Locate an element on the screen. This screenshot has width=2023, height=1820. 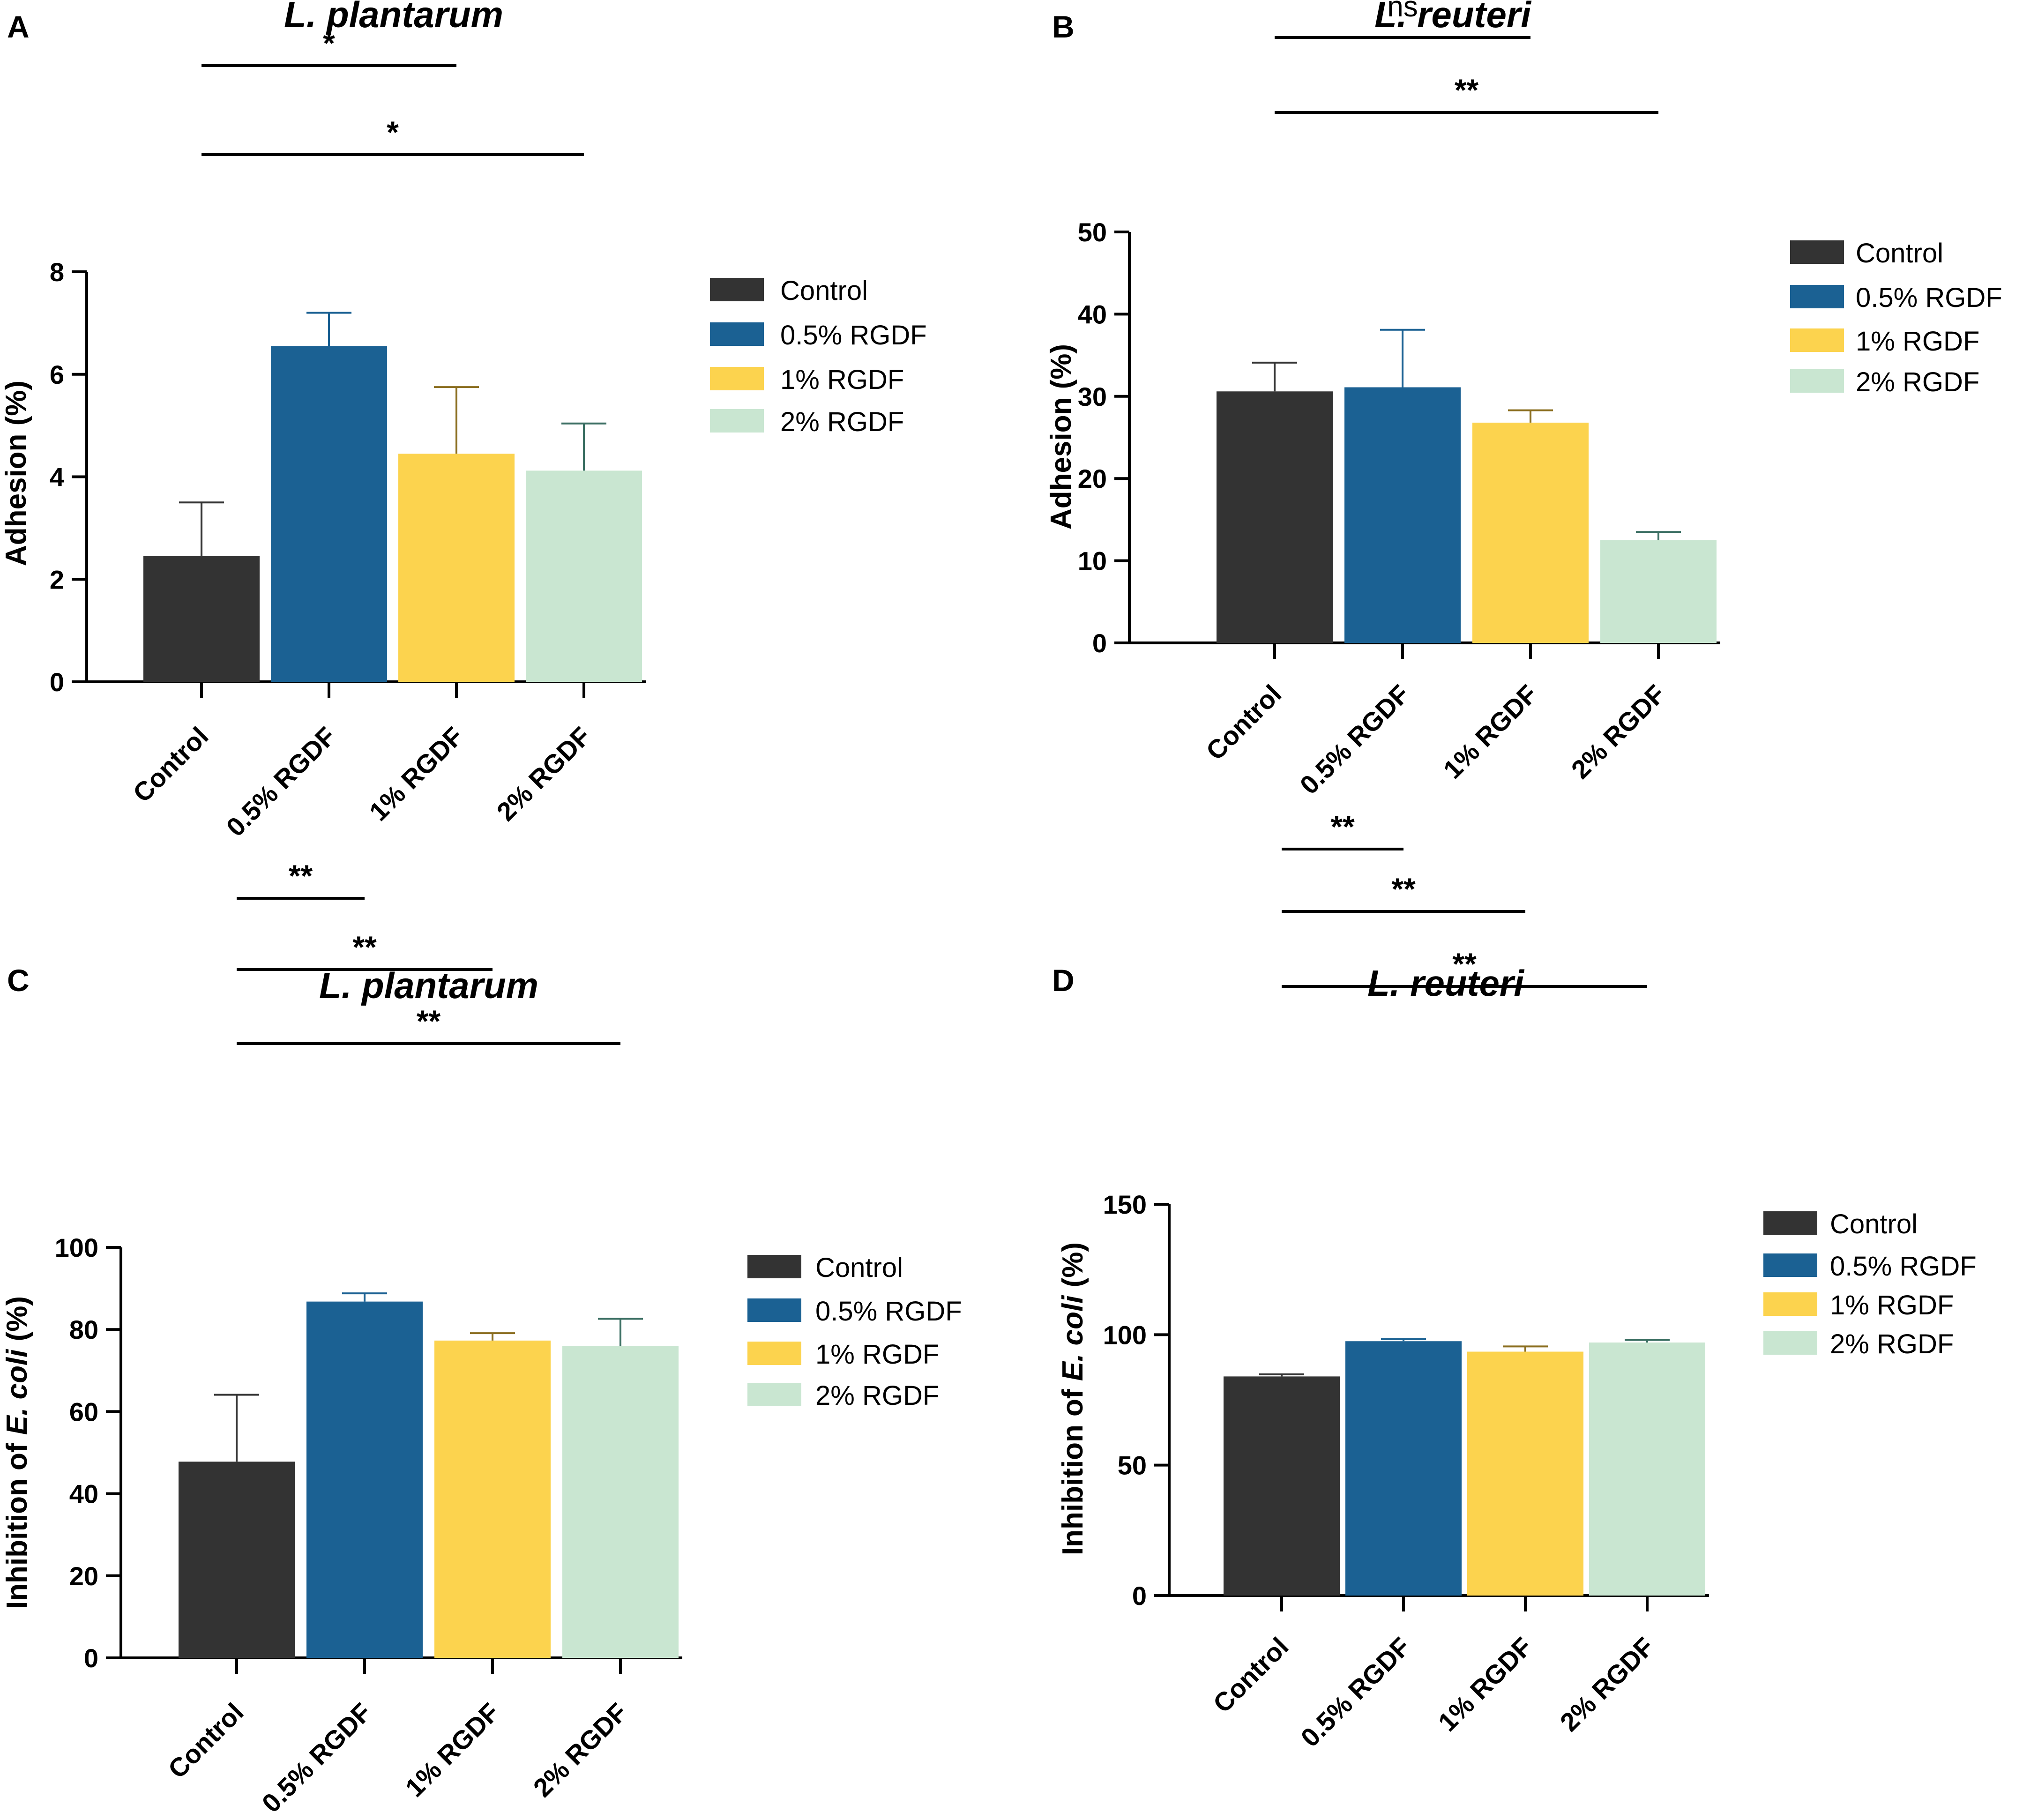
significance-label: ns is located at coordinates (1402, 11).